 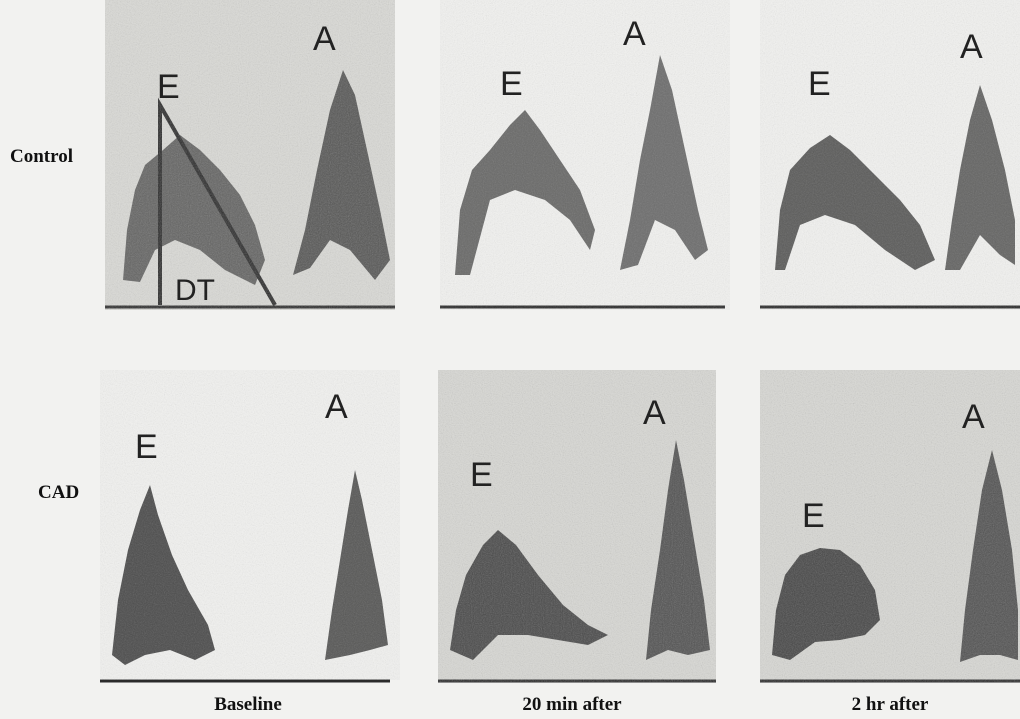 I want to click on doppler-panel-cad-2hr: E A, so click(x=890, y=530).